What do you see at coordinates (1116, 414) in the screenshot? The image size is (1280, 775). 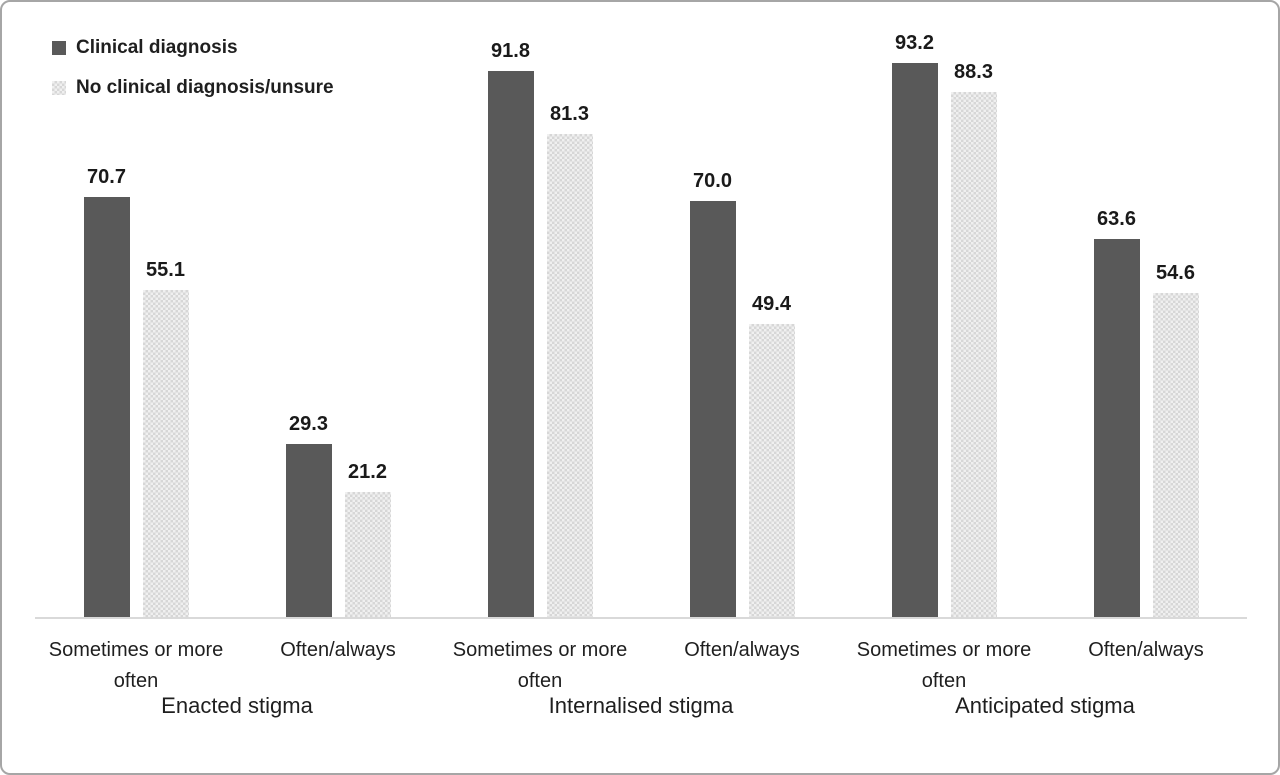 I see `bar-clinical-diagnosis: 63.6` at bounding box center [1116, 414].